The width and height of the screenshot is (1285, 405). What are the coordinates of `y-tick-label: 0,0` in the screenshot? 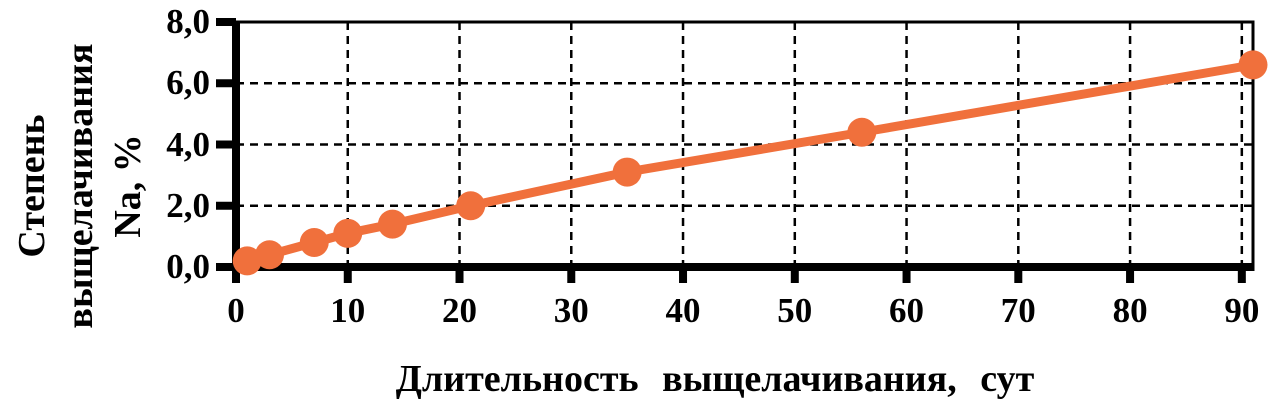 It's located at (188, 266).